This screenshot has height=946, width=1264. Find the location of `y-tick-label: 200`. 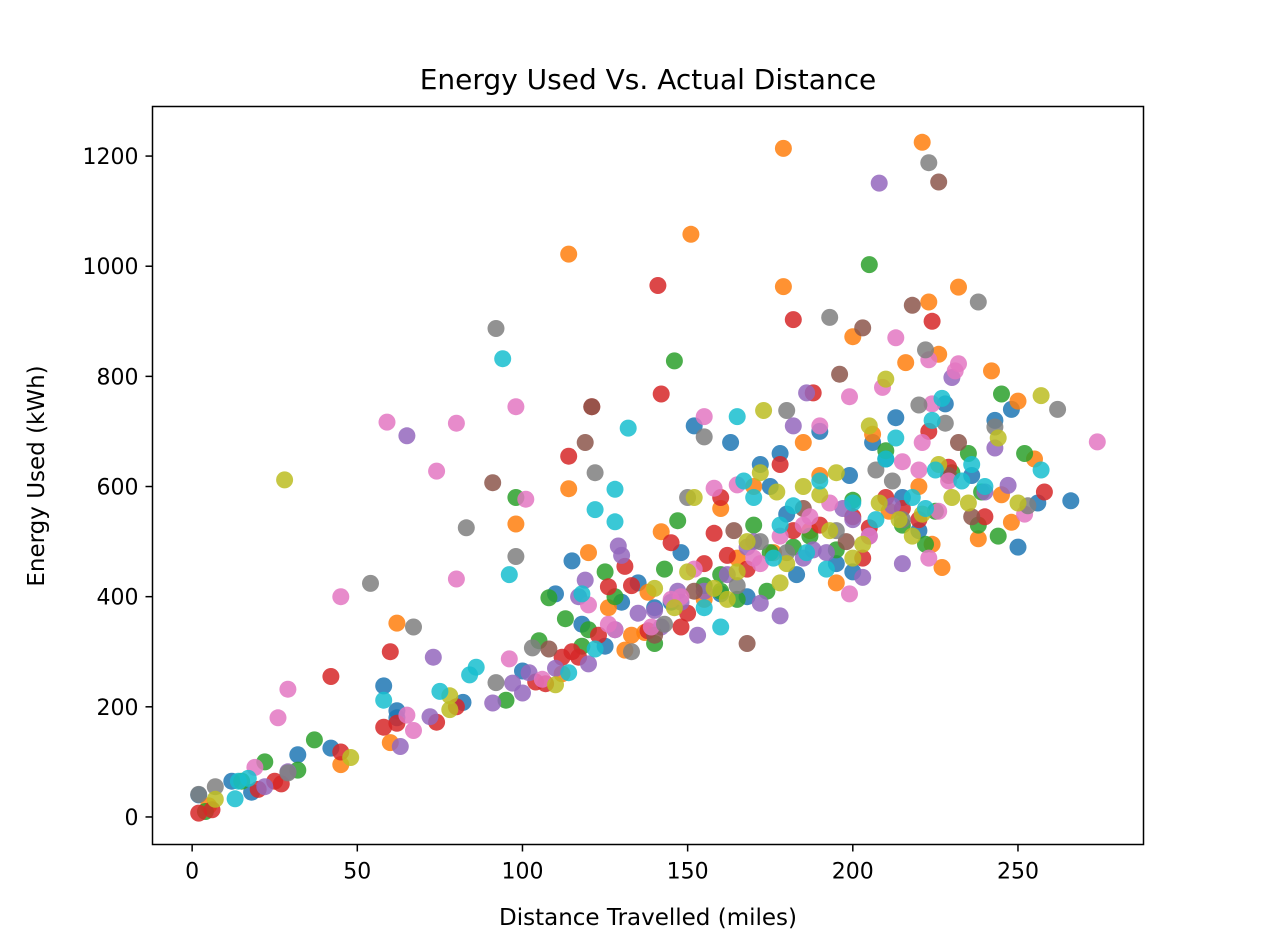

y-tick-label: 200 is located at coordinates (118, 708).